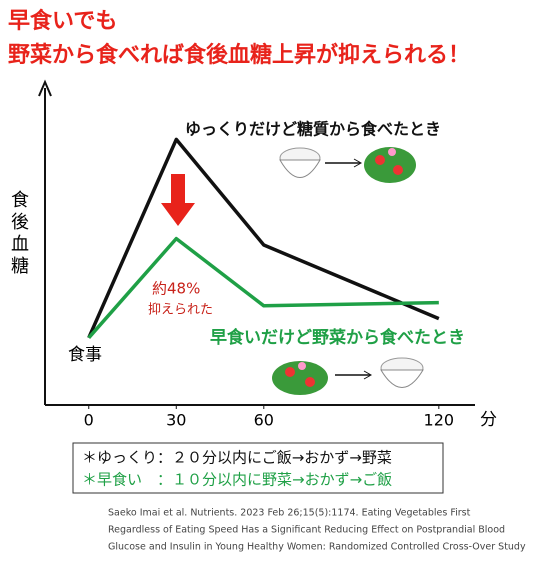 The image size is (545, 563). Describe the element at coordinates (180, 310) in the screenshot. I see `annotation: 抑えられた` at that location.